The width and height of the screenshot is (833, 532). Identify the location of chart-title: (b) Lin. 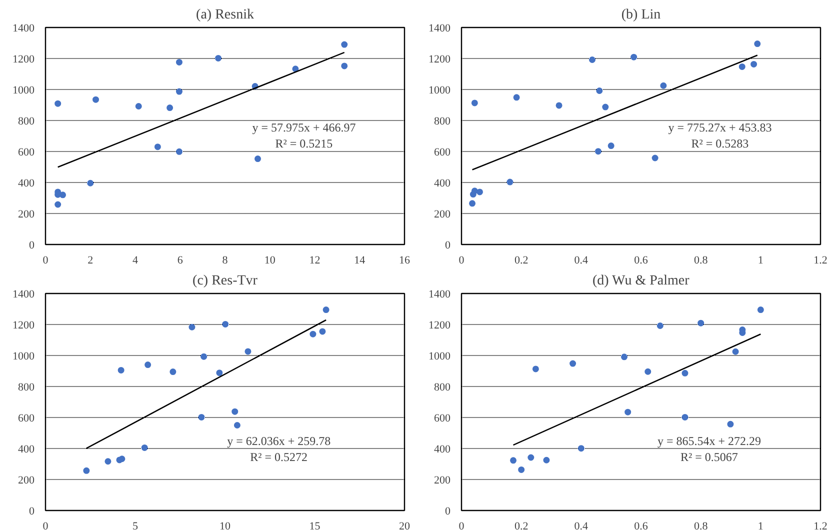
(641, 15).